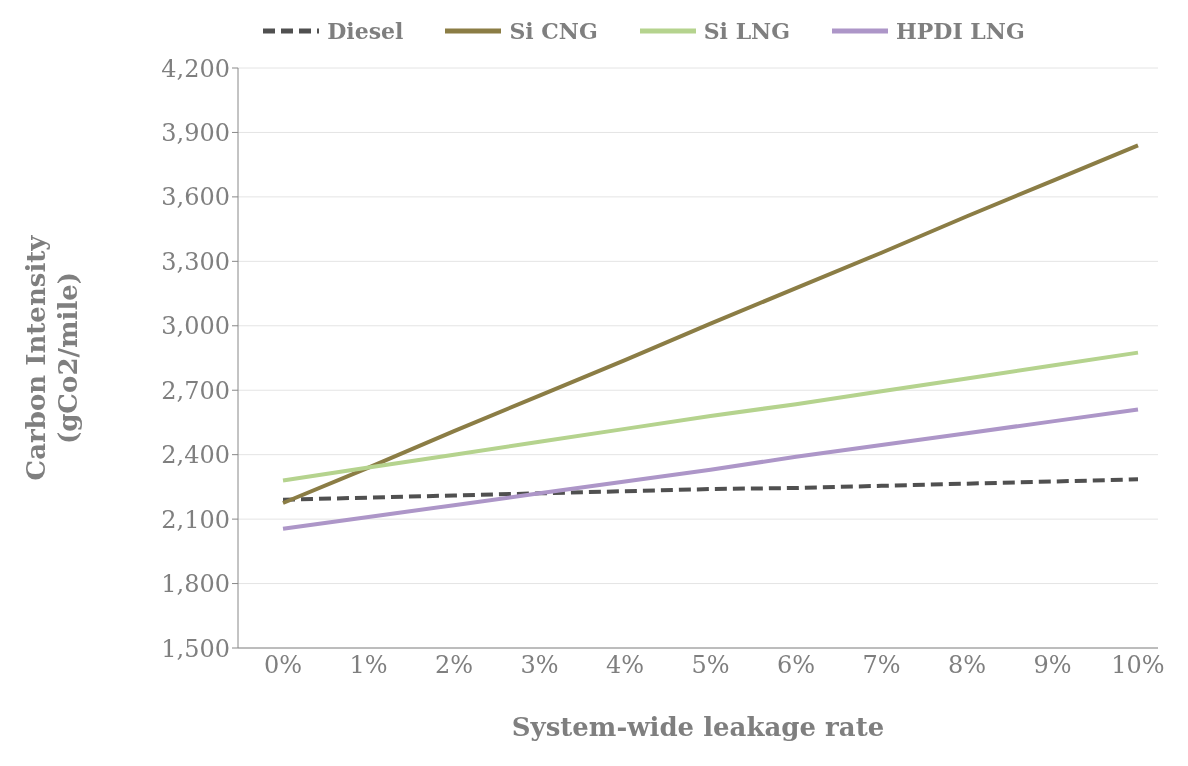 This screenshot has height=766, width=1188. I want to click on x-tick-label: 1%, so click(368, 665).